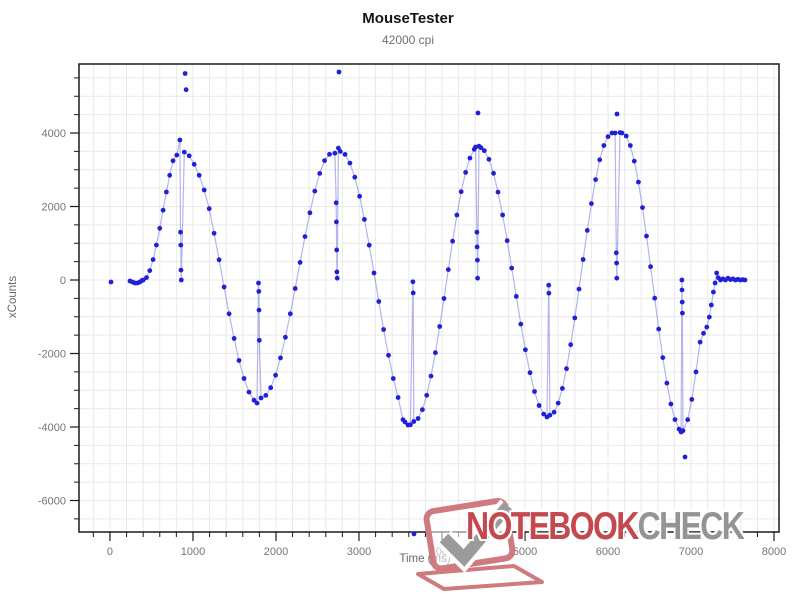  Describe the element at coordinates (691, 552) in the screenshot. I see `svg-text: 7000` at that location.